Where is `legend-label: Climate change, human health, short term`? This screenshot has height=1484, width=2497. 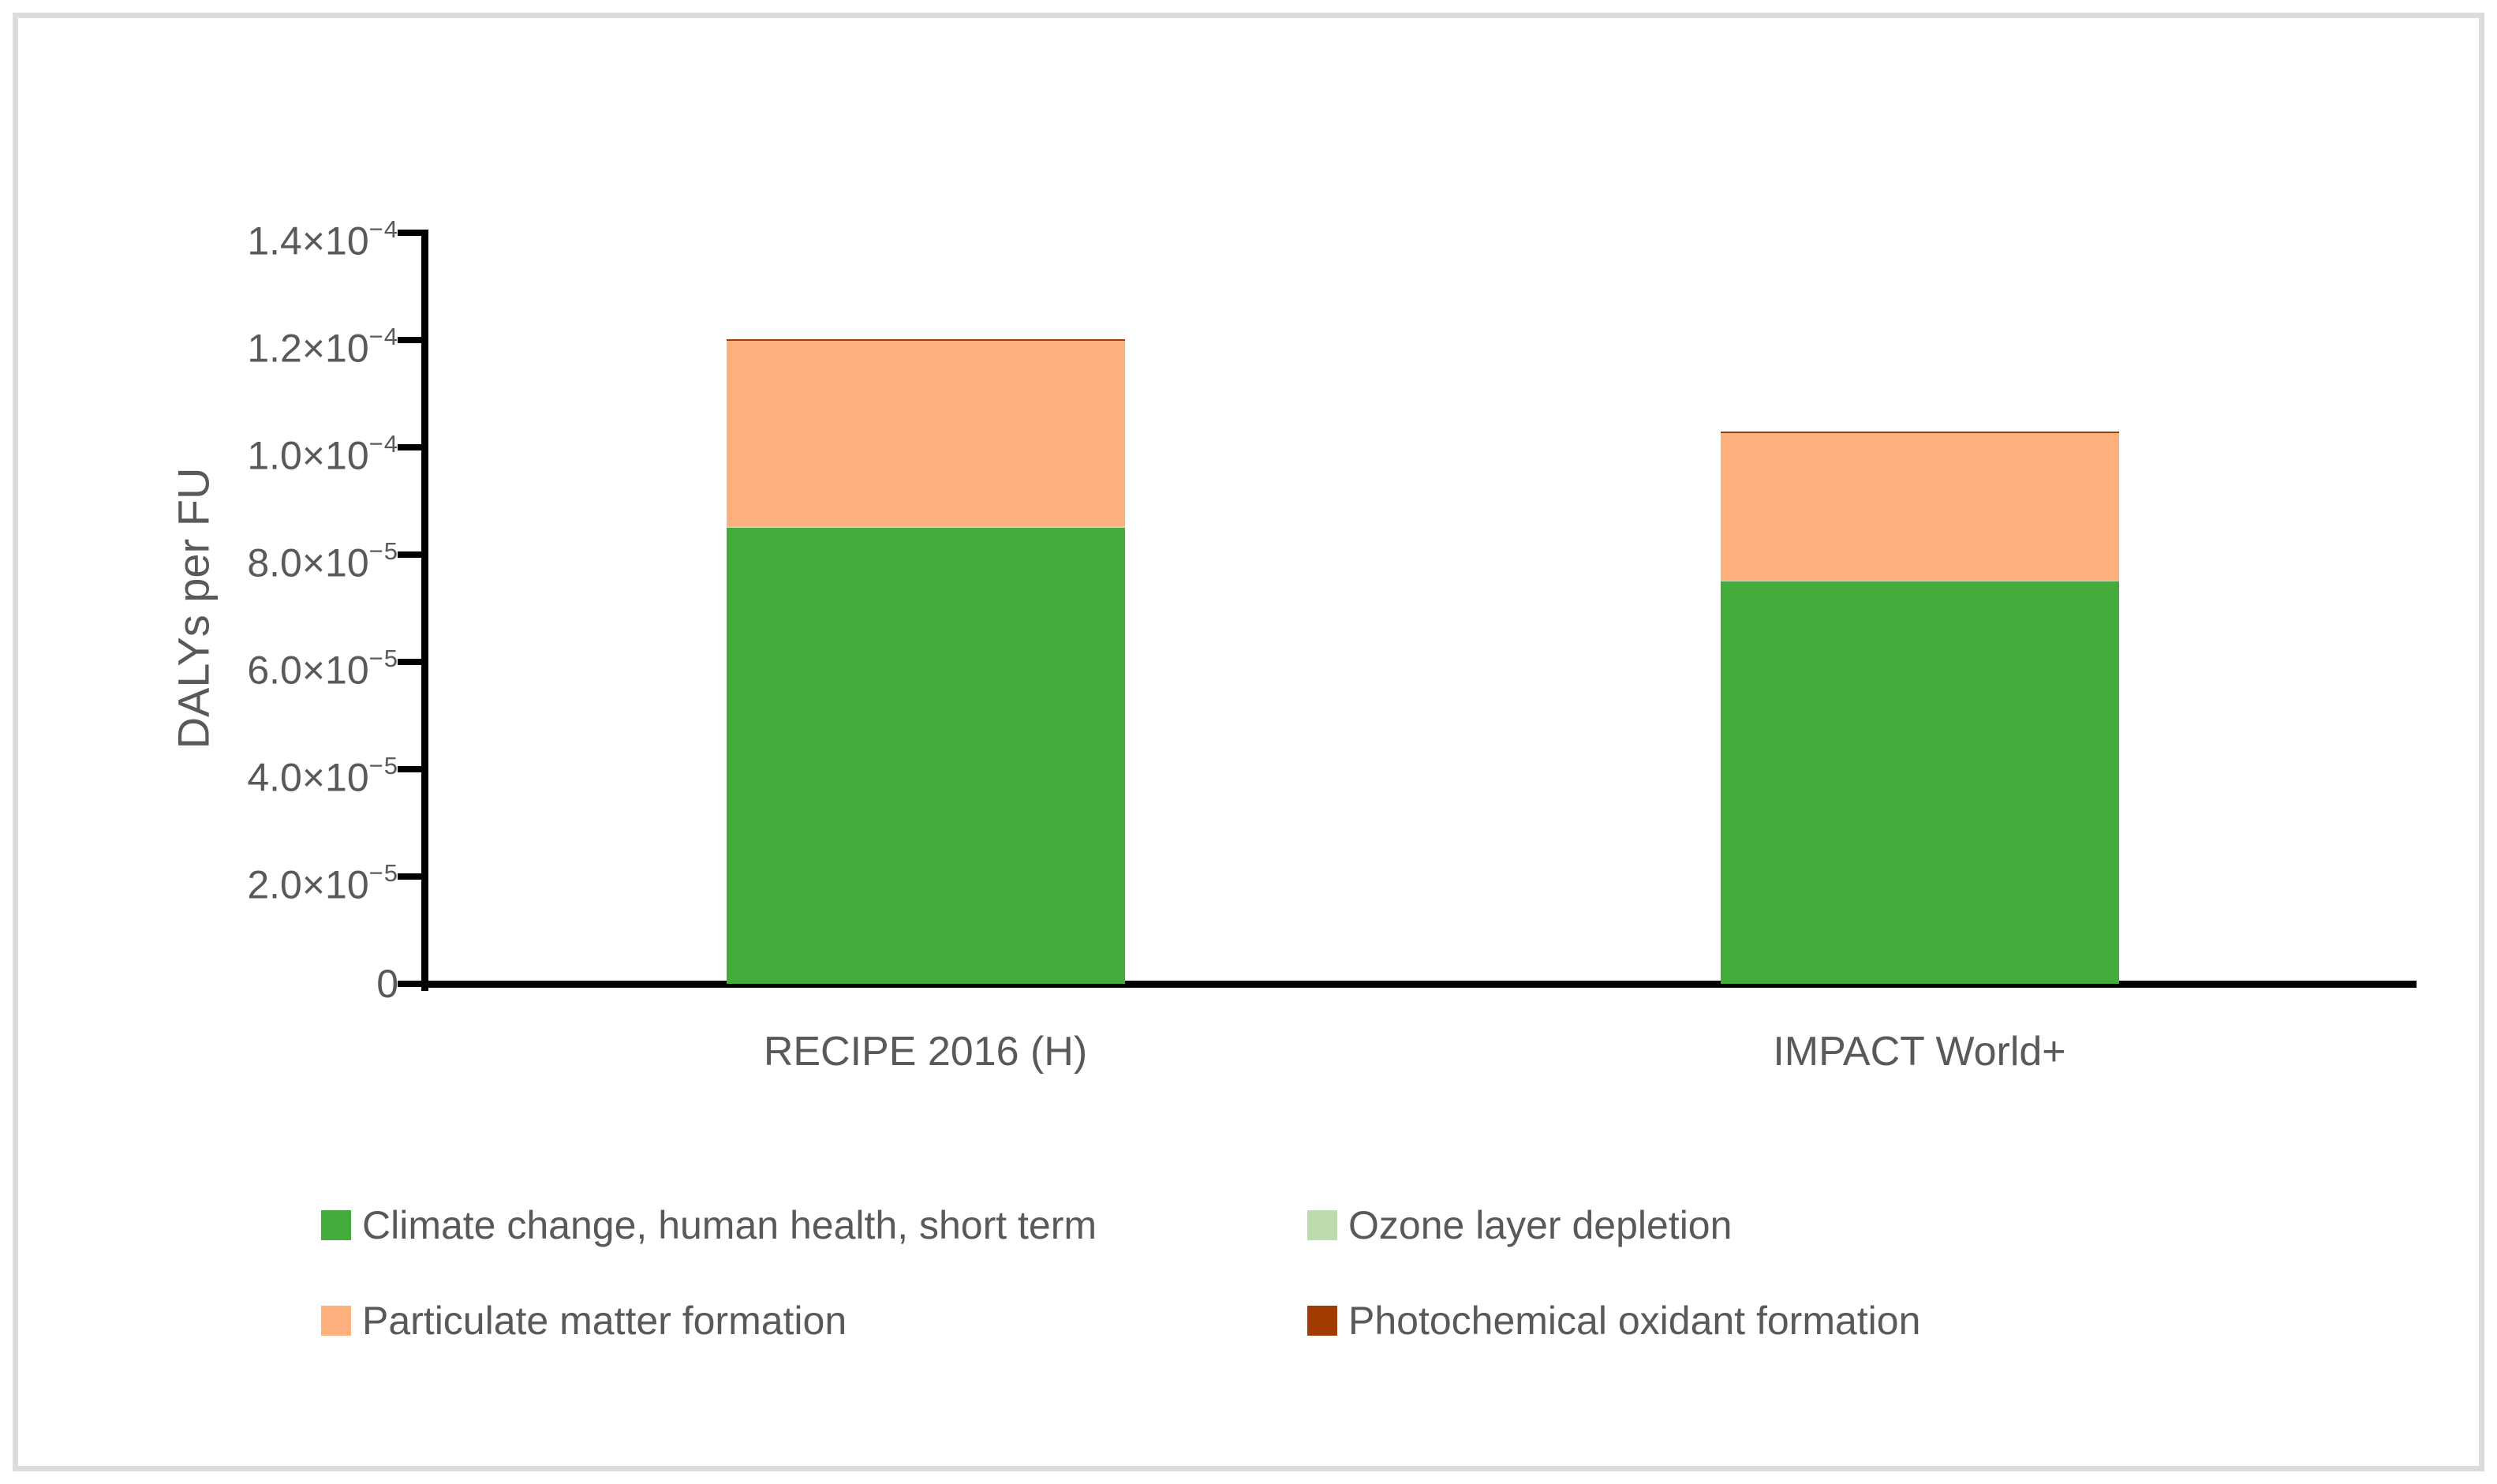 legend-label: Climate change, human health, short term is located at coordinates (729, 1225).